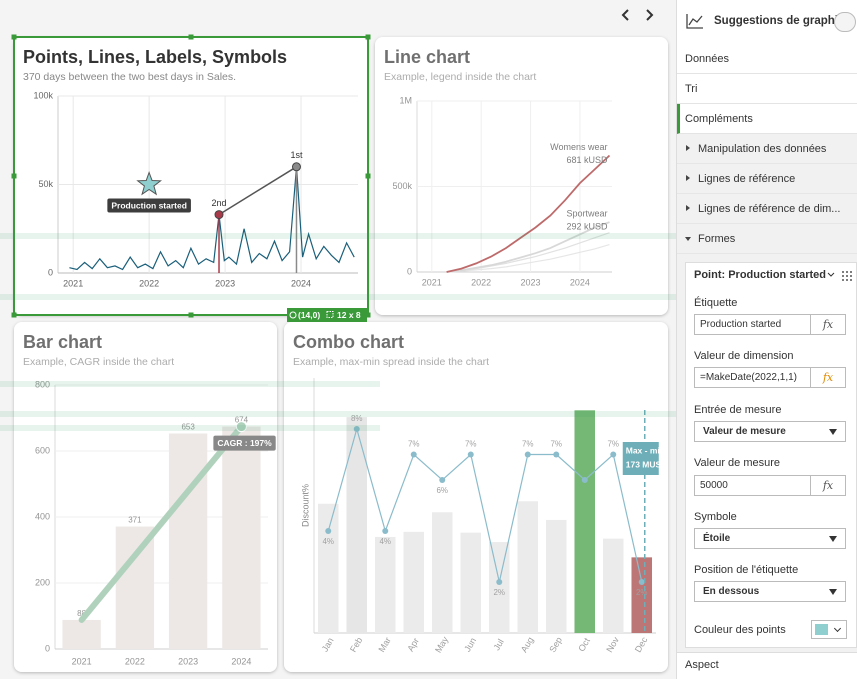 This screenshot has width=857, height=679. What do you see at coordinates (257, 191) in the screenshot?
I see `connector` at bounding box center [257, 191].